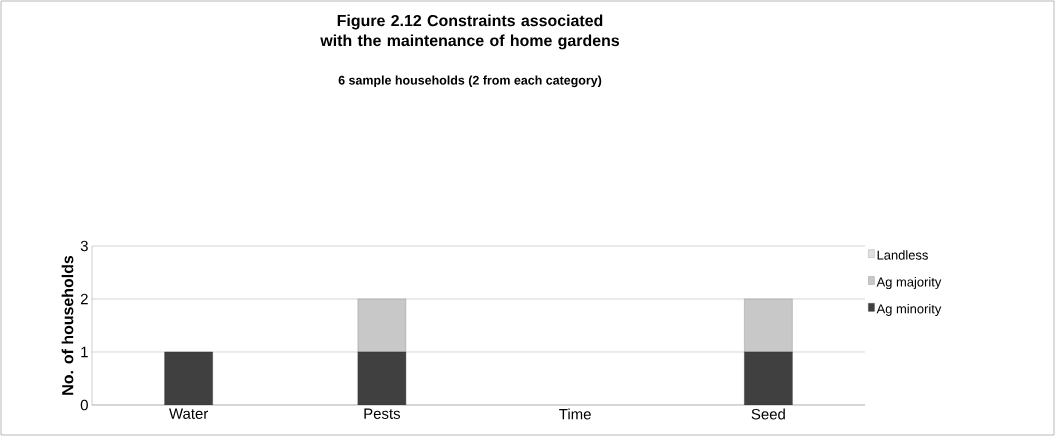  What do you see at coordinates (768, 414) in the screenshot?
I see `x-tick-label: Seed` at bounding box center [768, 414].